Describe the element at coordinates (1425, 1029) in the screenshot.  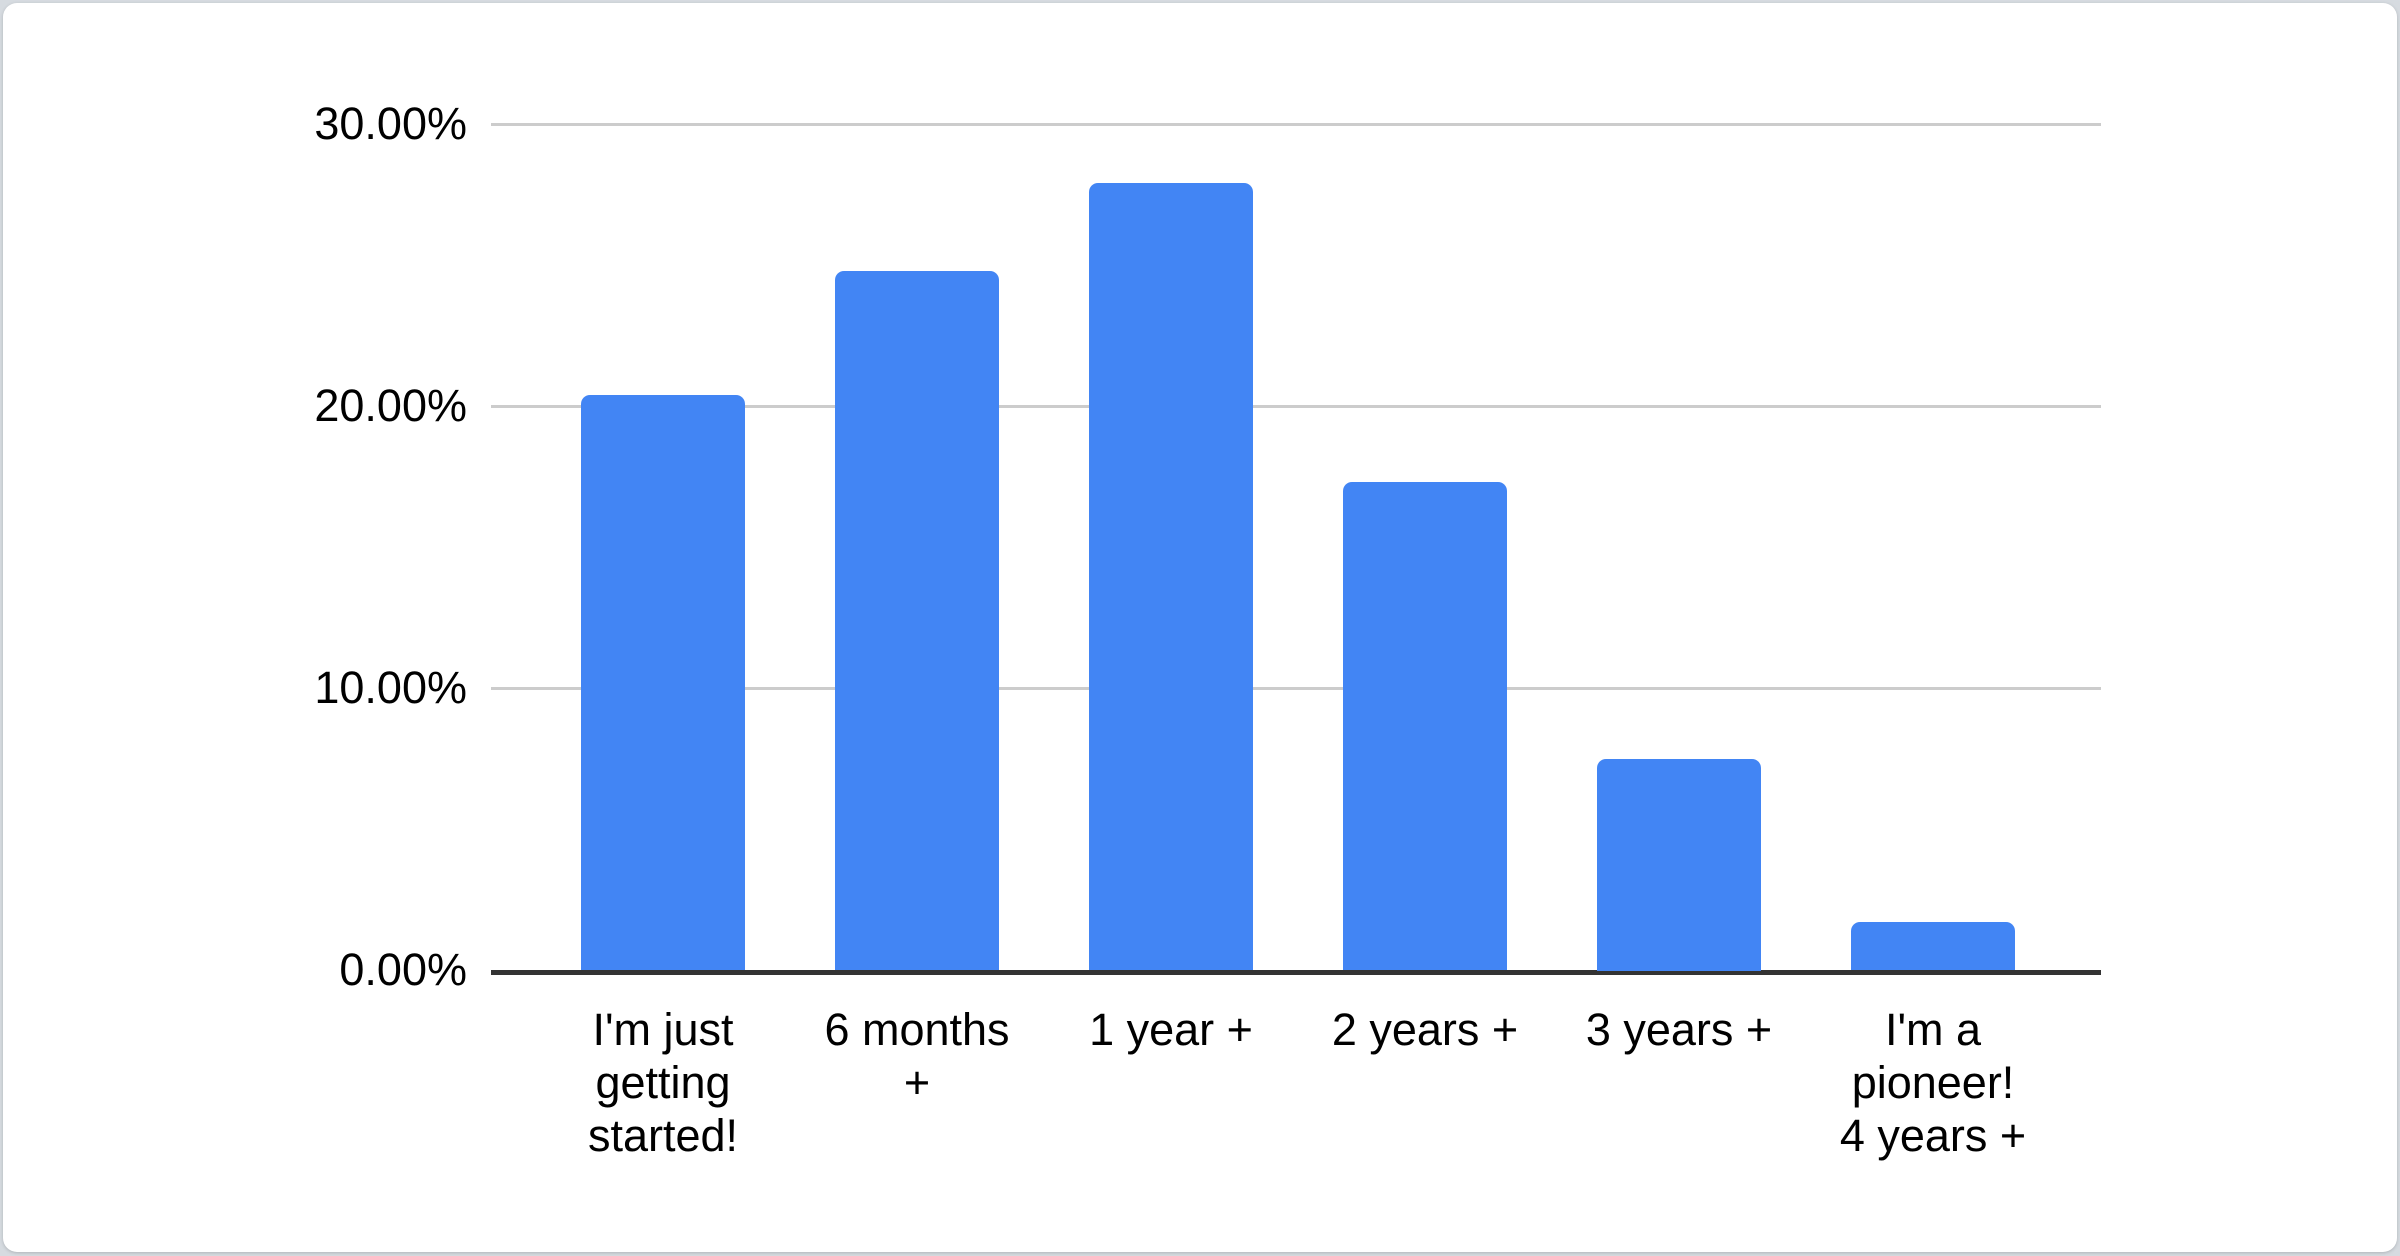
I see `x-axis-label-3: 2 years +` at that location.